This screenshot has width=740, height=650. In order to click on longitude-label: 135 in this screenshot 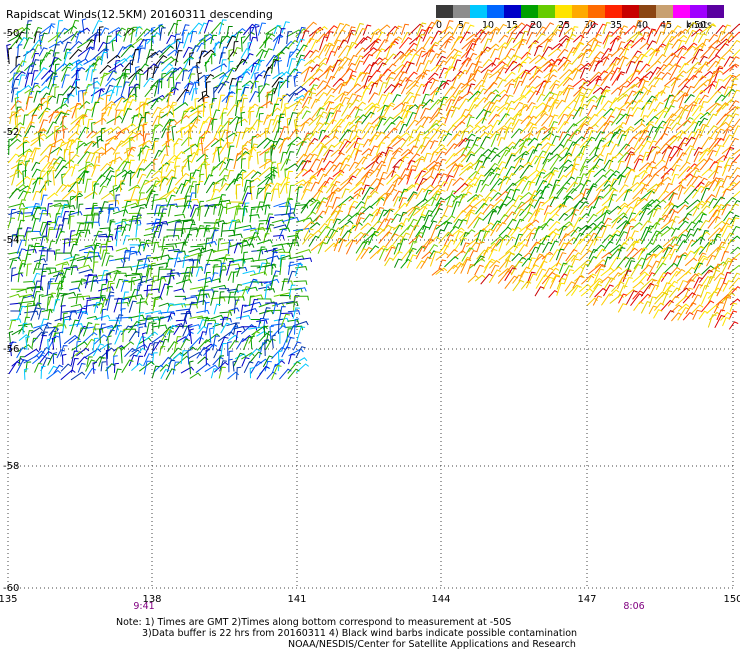, I will do `click(9, 599)`.